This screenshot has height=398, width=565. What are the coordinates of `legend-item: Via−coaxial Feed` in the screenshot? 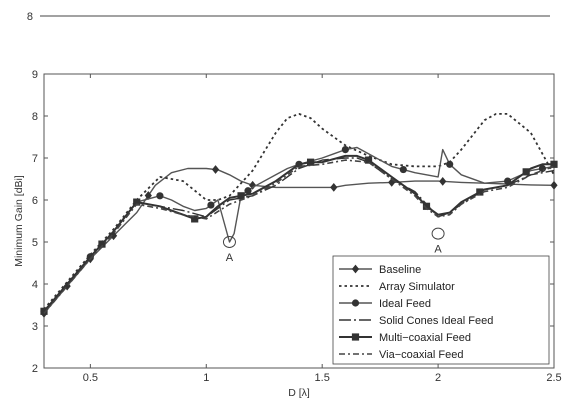 It's located at (401, 355).